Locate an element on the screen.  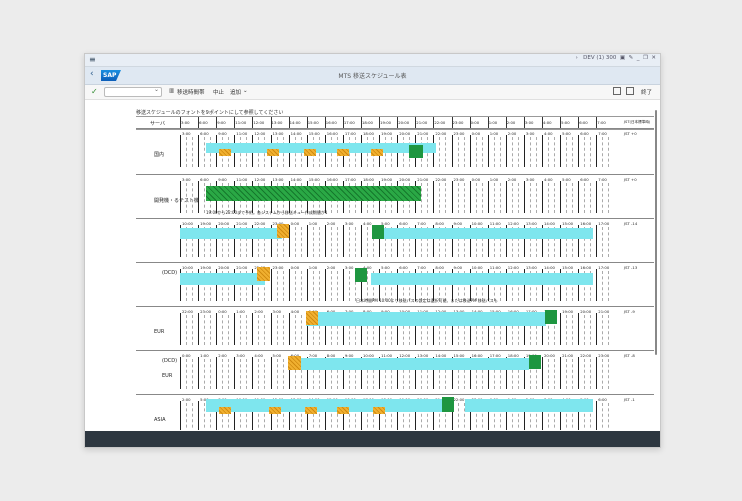
vertical-scrollbar is located at coordinates (656, 264).